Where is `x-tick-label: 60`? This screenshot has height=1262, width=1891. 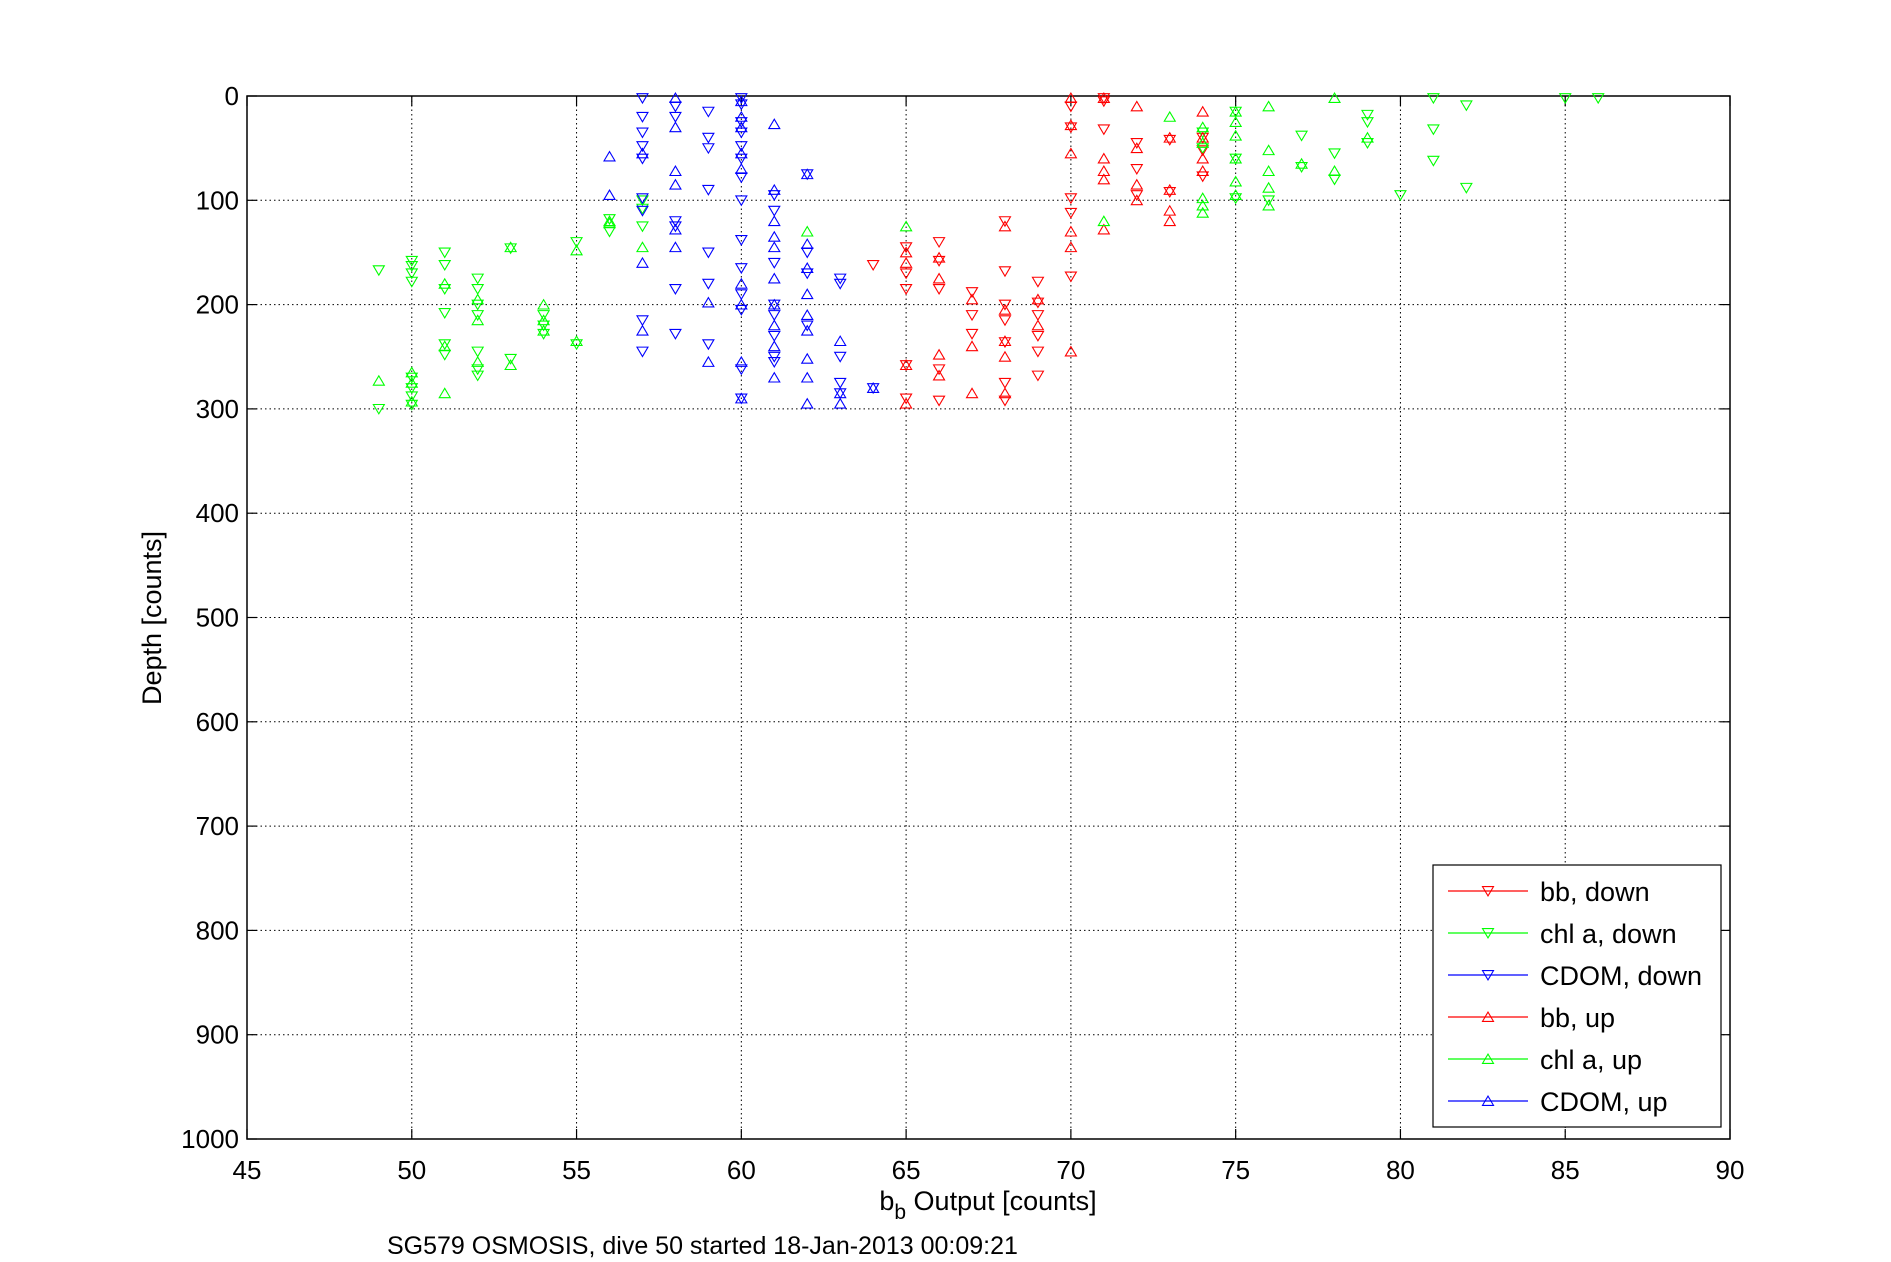
x-tick-label: 60 is located at coordinates (741, 1170).